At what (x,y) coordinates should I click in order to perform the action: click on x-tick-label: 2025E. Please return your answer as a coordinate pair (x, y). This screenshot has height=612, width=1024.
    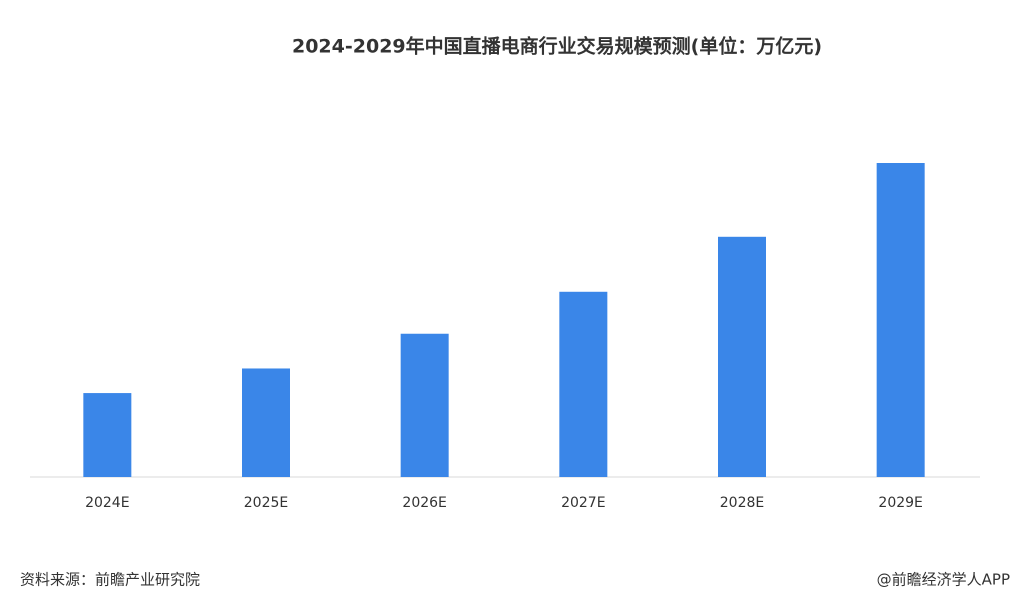
    Looking at the image, I should click on (266, 503).